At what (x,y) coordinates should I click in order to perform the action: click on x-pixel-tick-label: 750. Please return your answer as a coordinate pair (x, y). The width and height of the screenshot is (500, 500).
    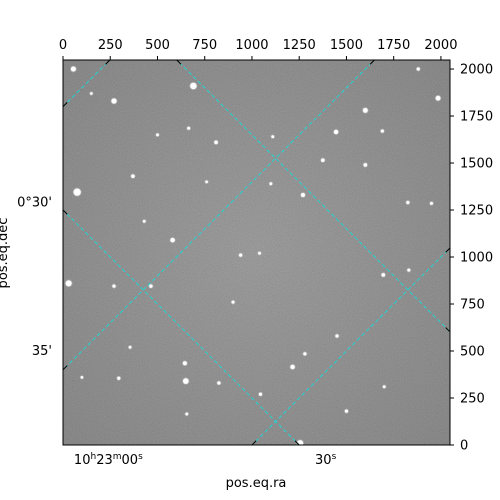
    Looking at the image, I should click on (204, 45).